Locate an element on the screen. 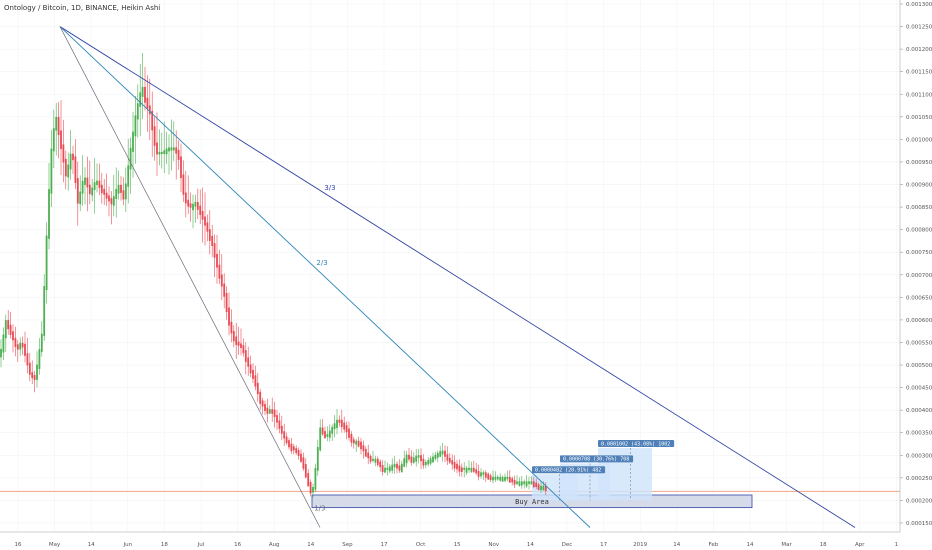 The image size is (932, 550). x-tick-label: Sep is located at coordinates (347, 545).